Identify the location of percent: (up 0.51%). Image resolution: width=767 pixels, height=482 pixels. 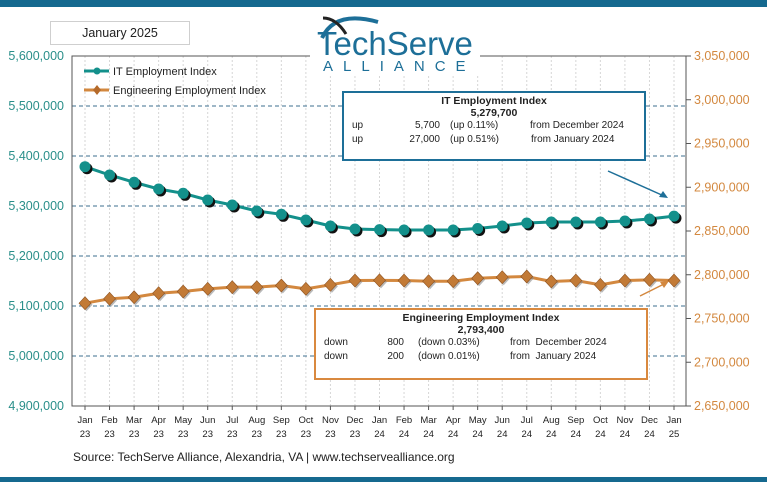
(474, 139).